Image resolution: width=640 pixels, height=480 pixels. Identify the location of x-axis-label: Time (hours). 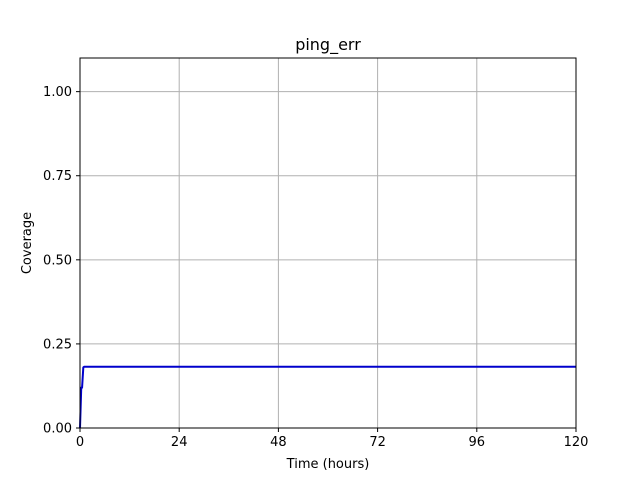
(328, 464).